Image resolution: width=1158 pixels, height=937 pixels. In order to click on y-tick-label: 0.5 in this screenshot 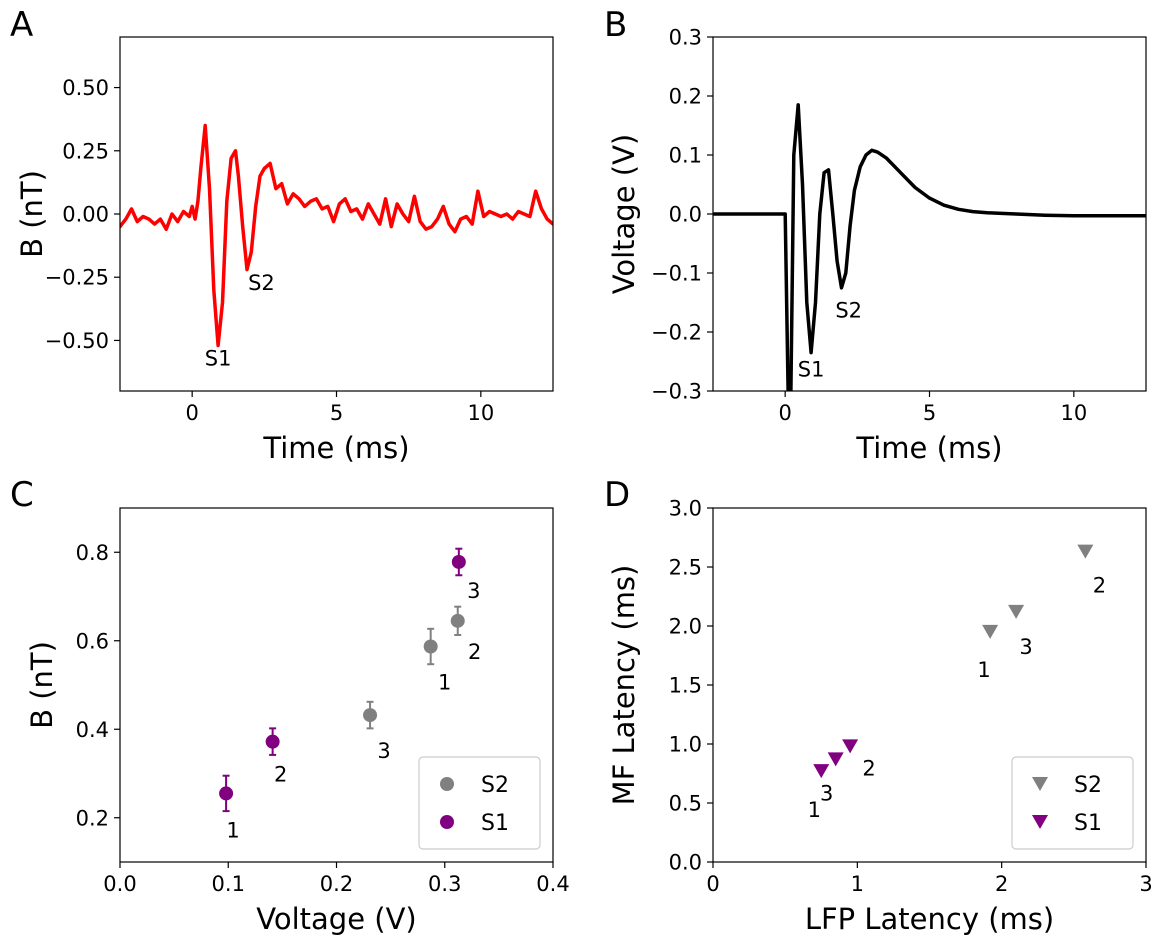, I will do `click(685, 804)`.